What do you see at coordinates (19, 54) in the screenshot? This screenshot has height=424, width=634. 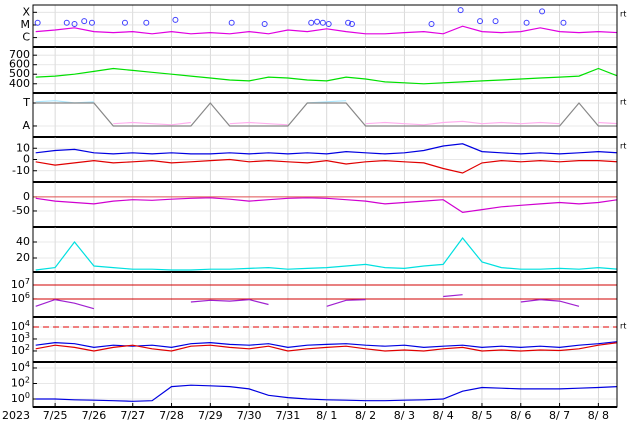 I see `y-tick-label: 700` at bounding box center [19, 54].